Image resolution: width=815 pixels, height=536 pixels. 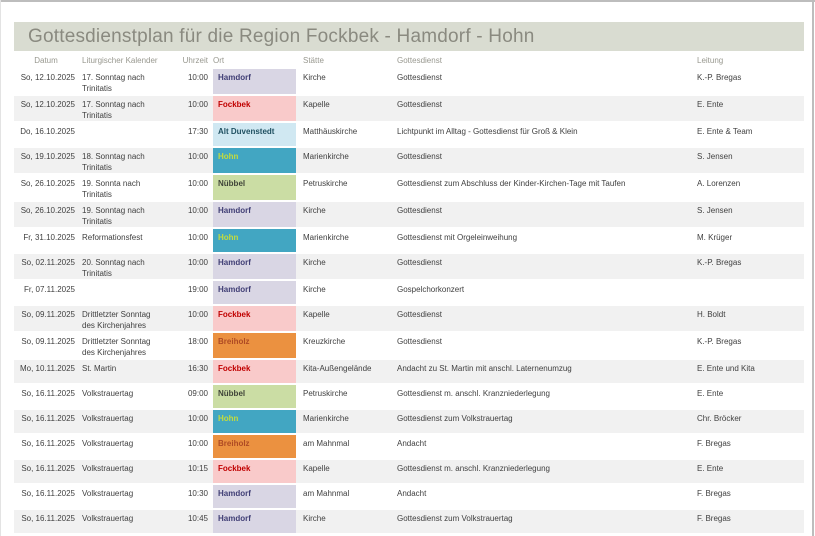 What do you see at coordinates (197, 131) in the screenshot?
I see `cell-uhrzeit: 17:30` at bounding box center [197, 131].